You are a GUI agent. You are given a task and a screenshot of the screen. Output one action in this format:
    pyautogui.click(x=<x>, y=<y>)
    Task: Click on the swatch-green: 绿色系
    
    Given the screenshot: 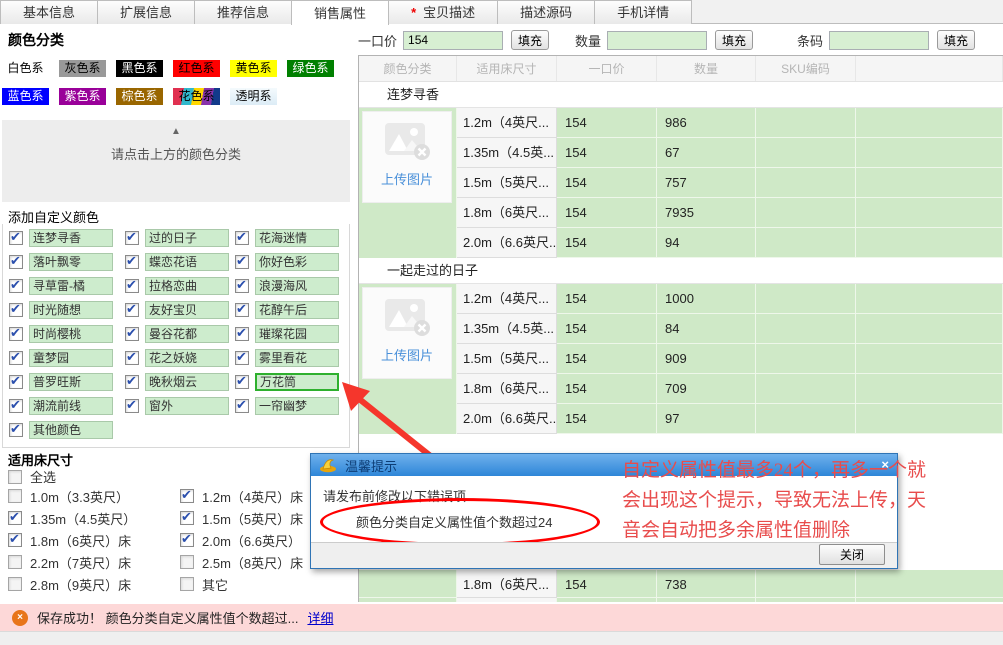 What is the action you would take?
    pyautogui.click(x=310, y=68)
    